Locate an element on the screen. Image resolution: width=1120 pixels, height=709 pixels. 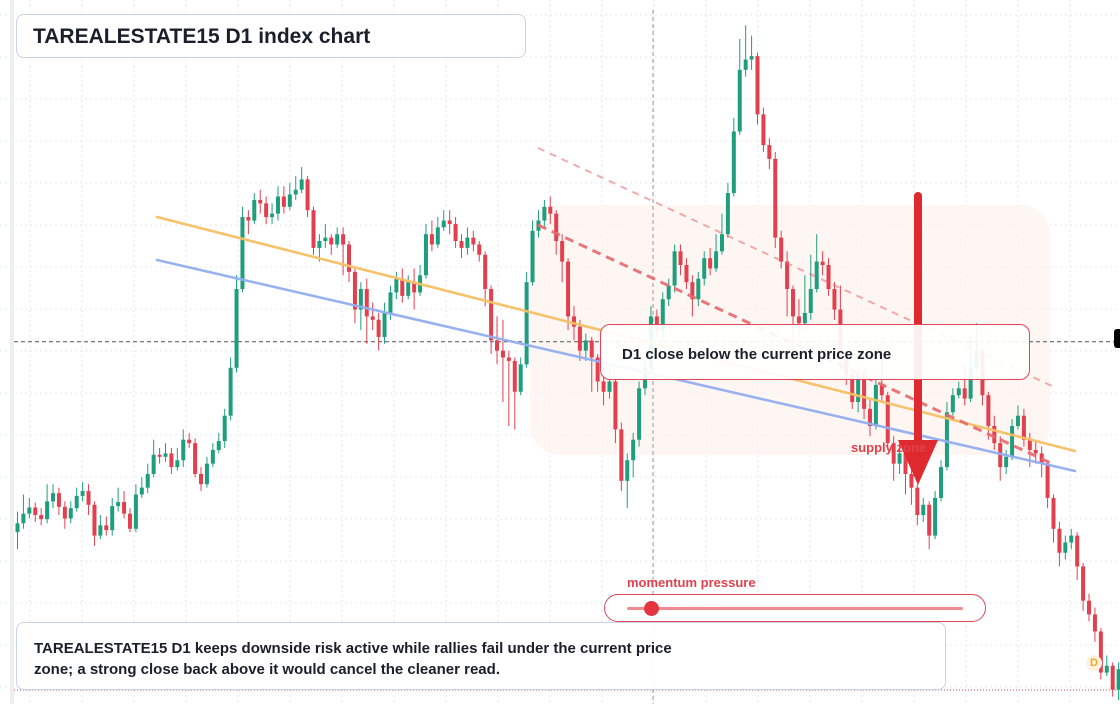
zone-label: D1 close below the current price zone is located at coordinates (757, 354).